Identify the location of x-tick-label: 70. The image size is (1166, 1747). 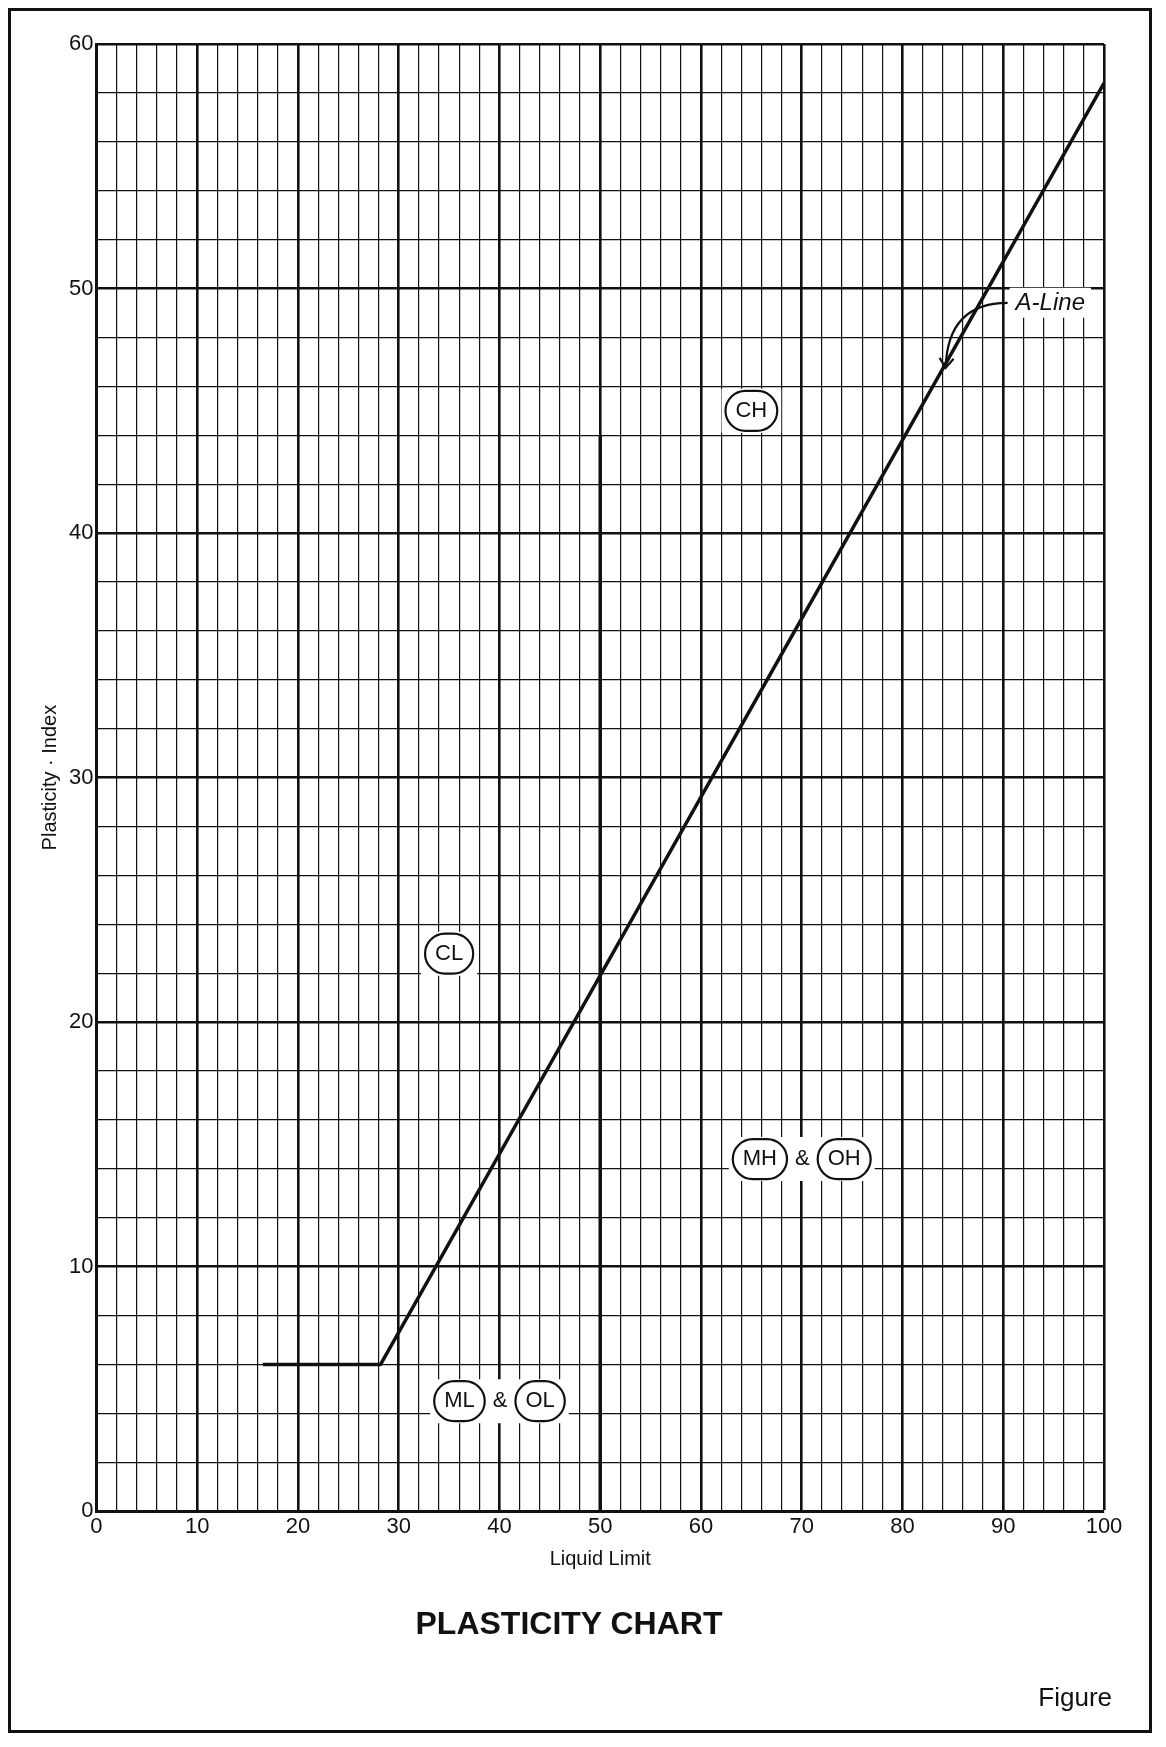
(801, 1526).